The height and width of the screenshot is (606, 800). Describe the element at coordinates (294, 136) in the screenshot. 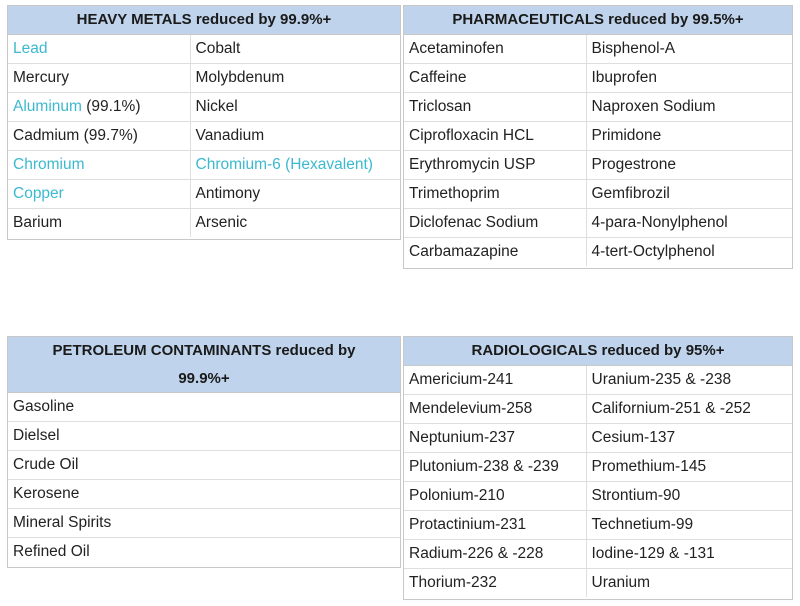

I see `metal-cell: Vanadium` at that location.